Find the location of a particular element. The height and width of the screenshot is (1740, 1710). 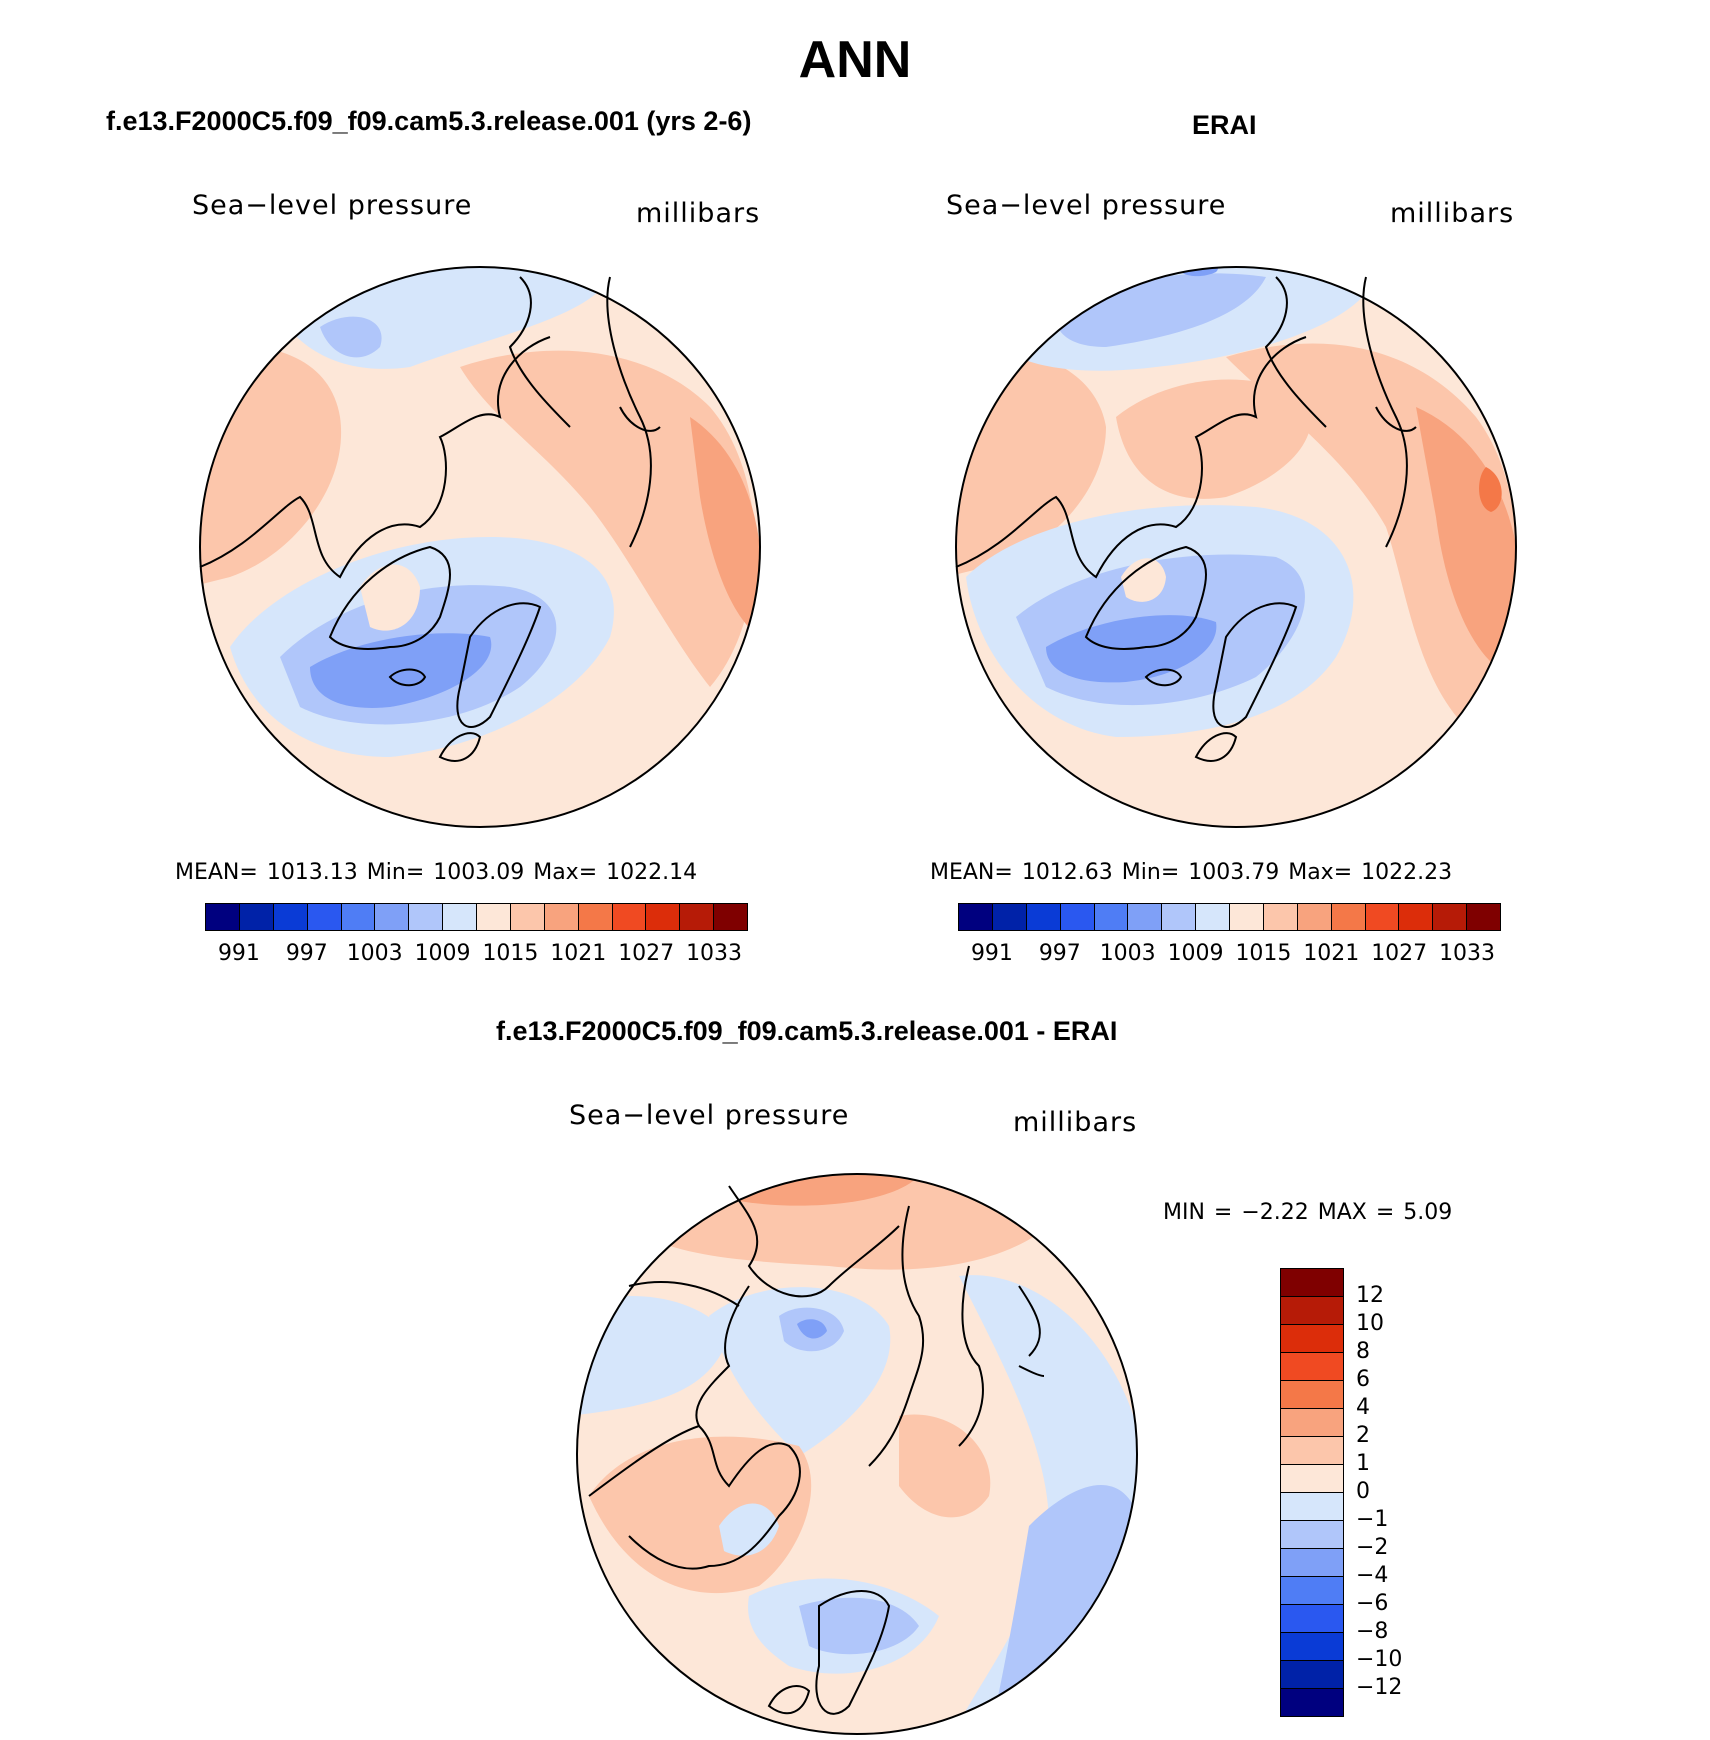

model-colorbar-tick-label: 1009 is located at coordinates (442, 953).